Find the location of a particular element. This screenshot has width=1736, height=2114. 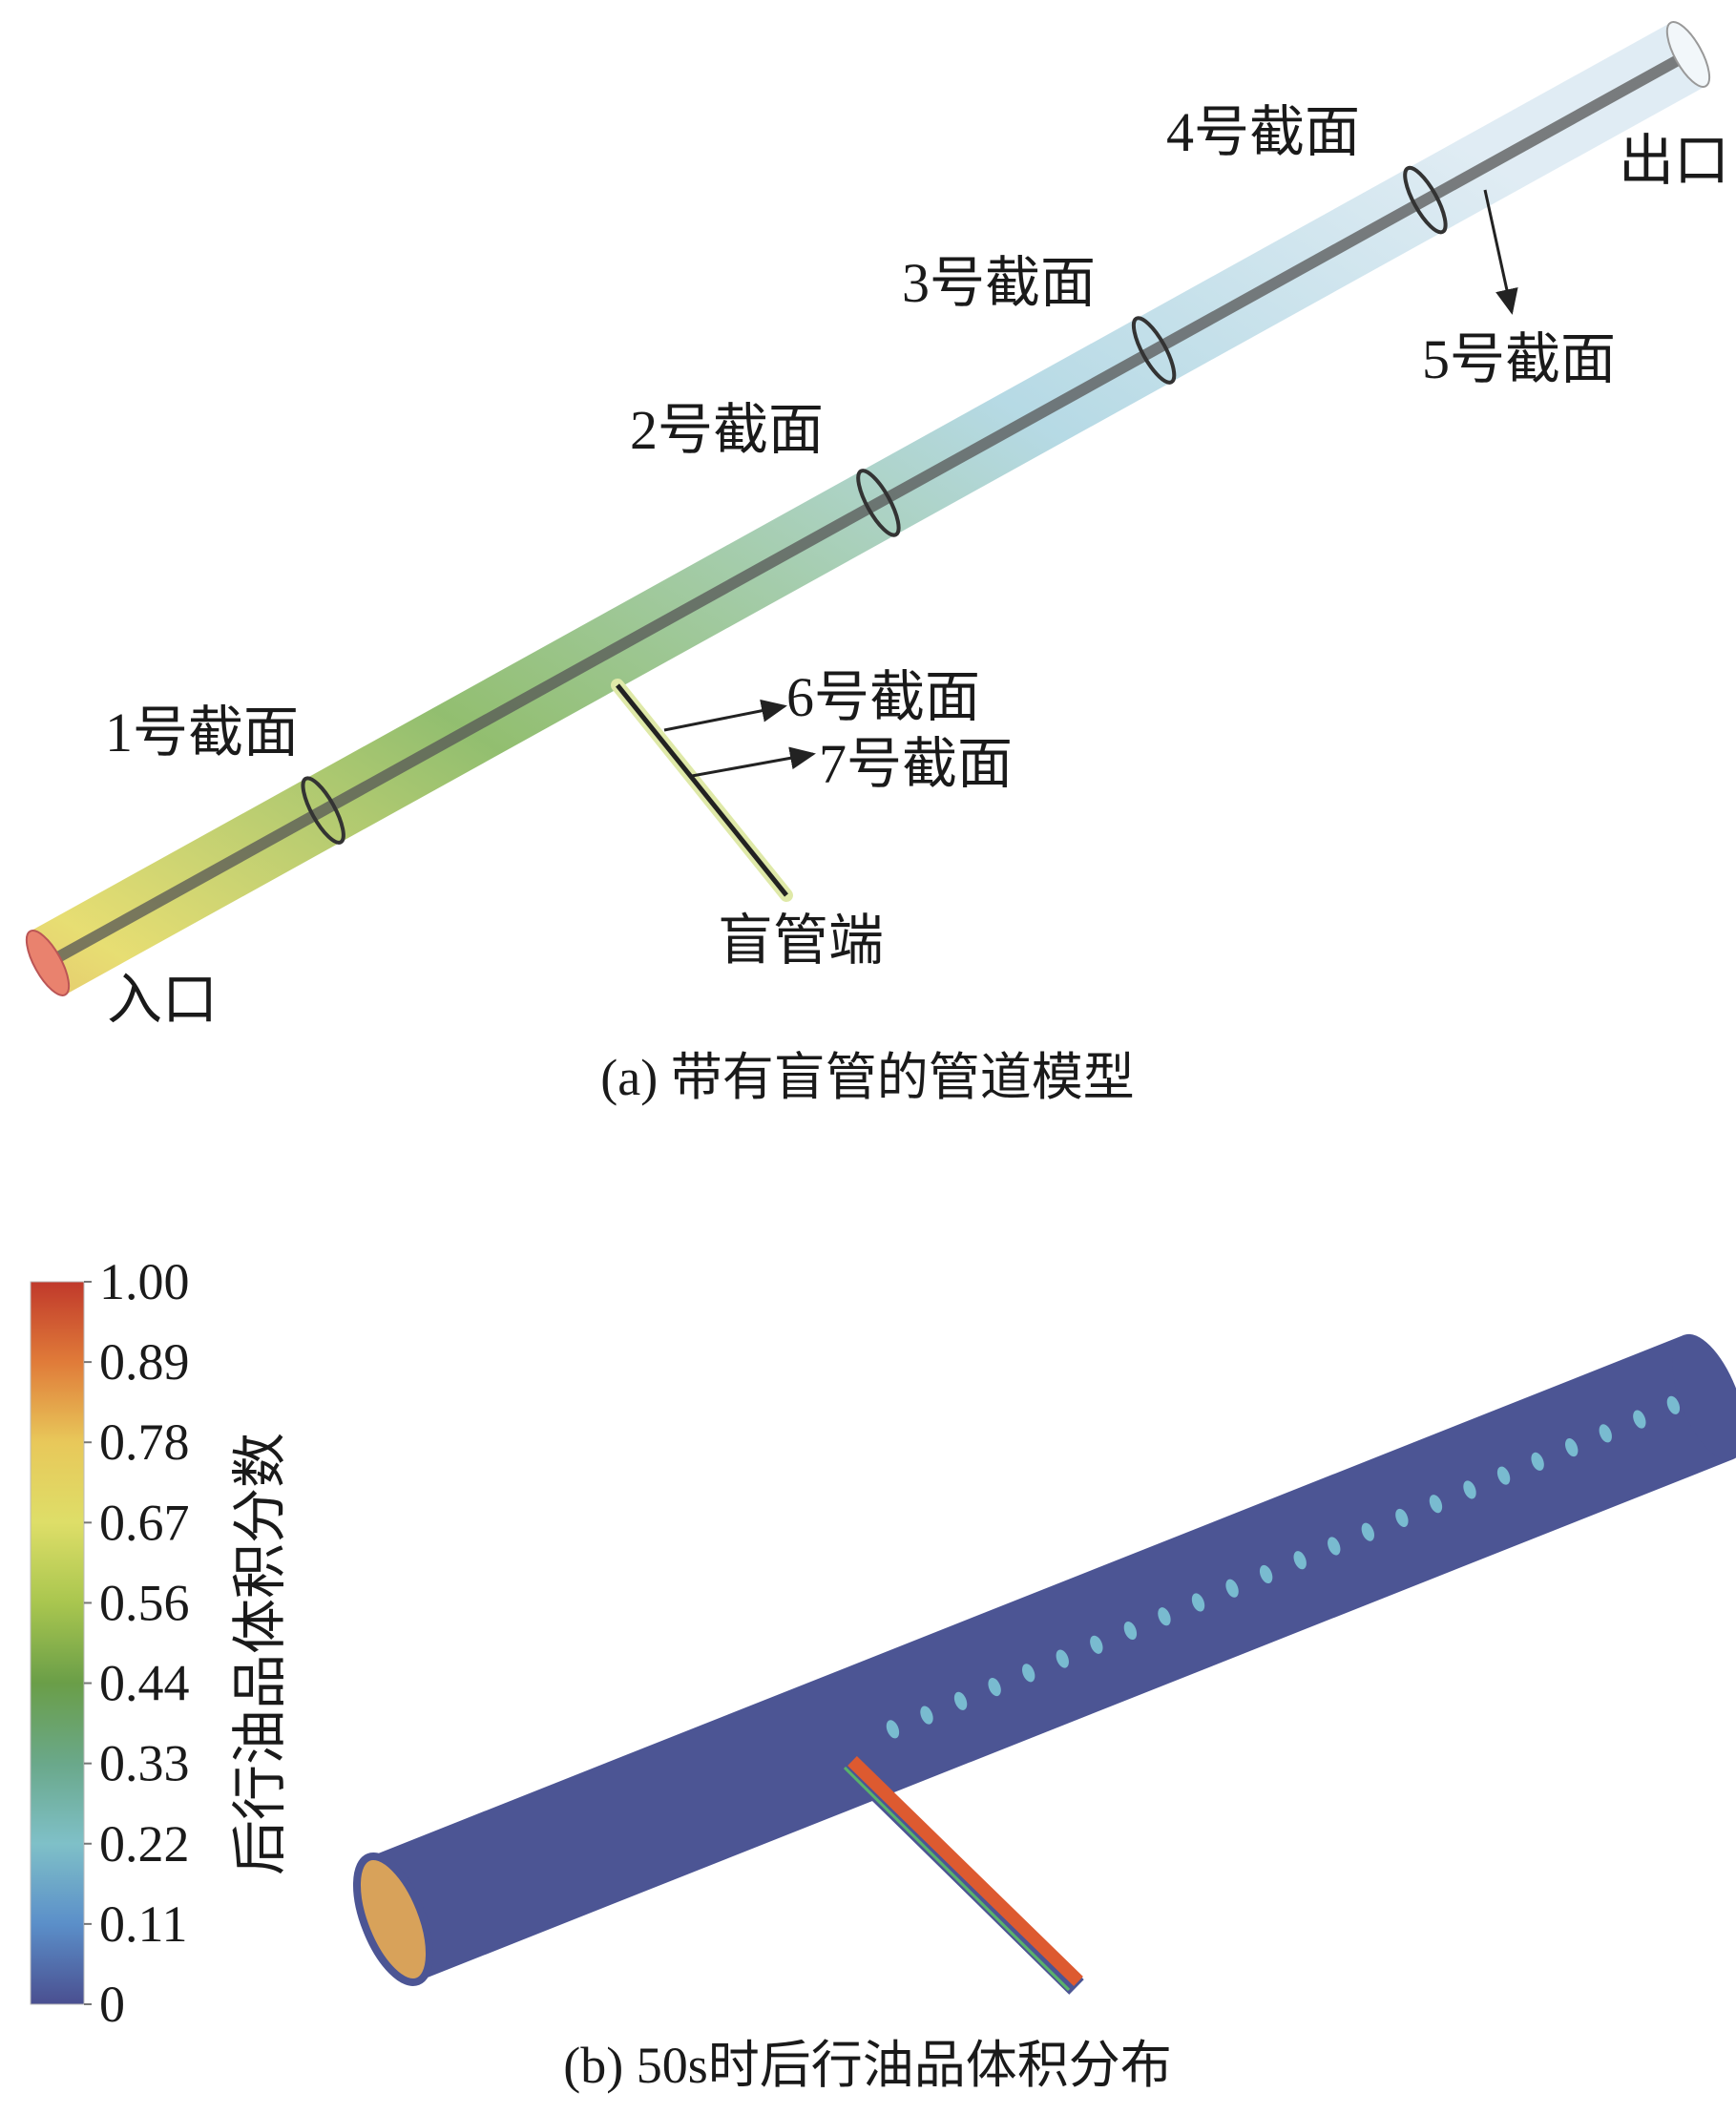

caption-a: (a) 带有盲管的管道模型 is located at coordinates (867, 1077).